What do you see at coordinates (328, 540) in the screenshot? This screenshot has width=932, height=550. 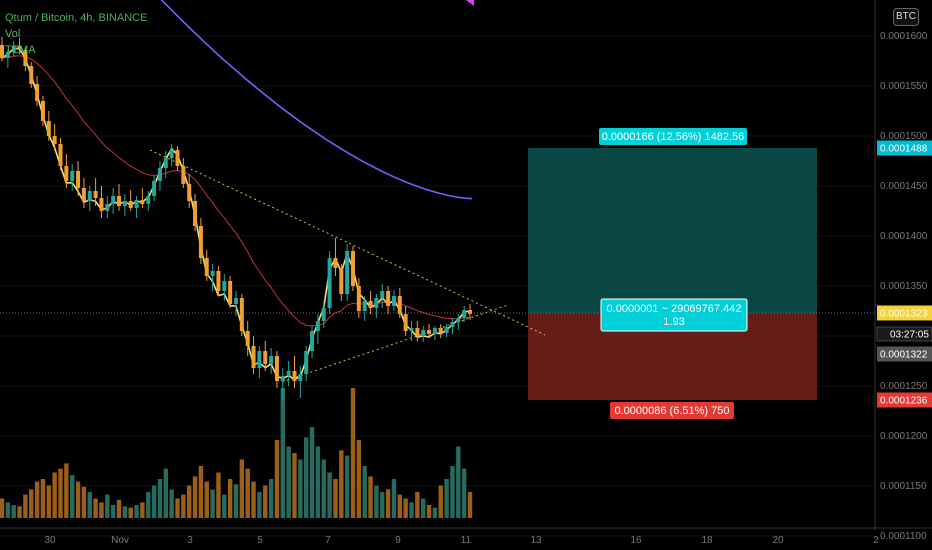 I see `time-tick-label: 7` at bounding box center [328, 540].